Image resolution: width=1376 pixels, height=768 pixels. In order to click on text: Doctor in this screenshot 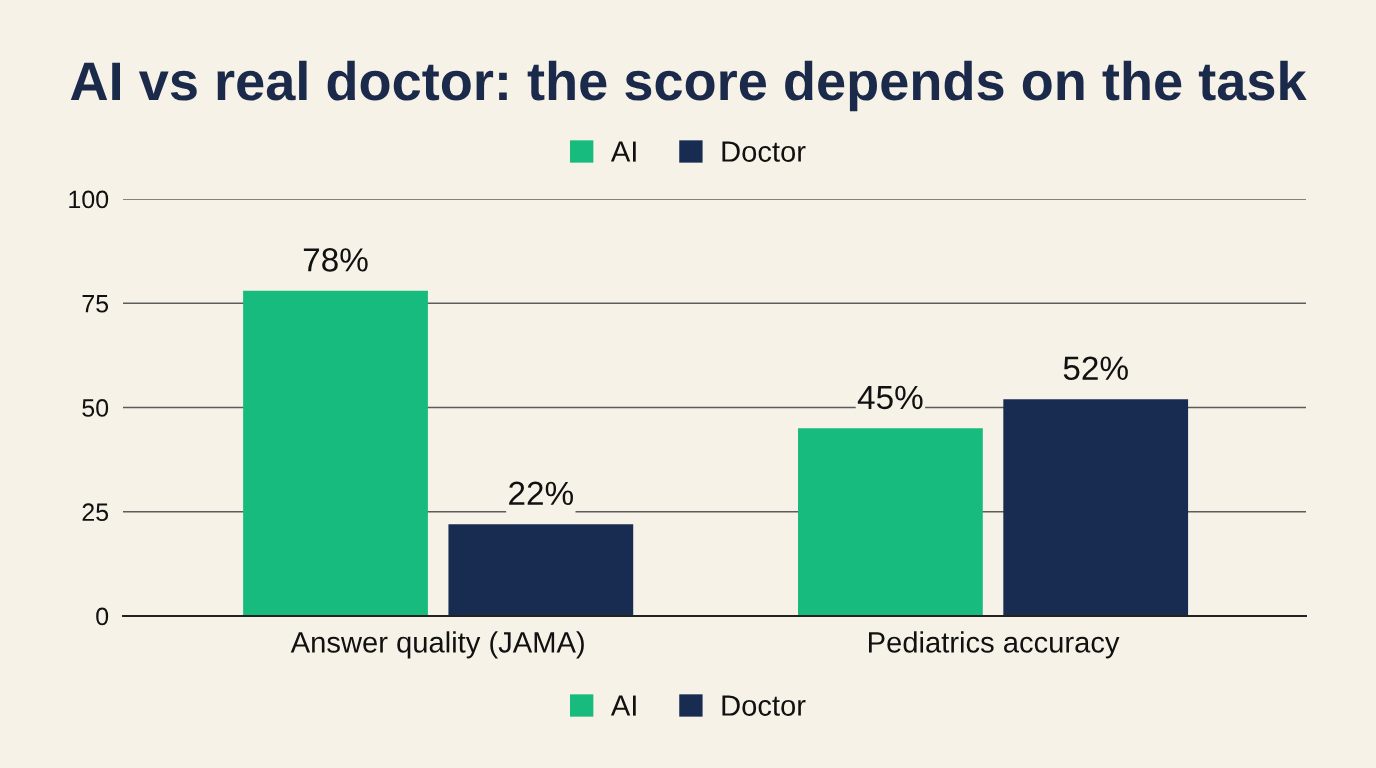, I will do `click(764, 151)`.